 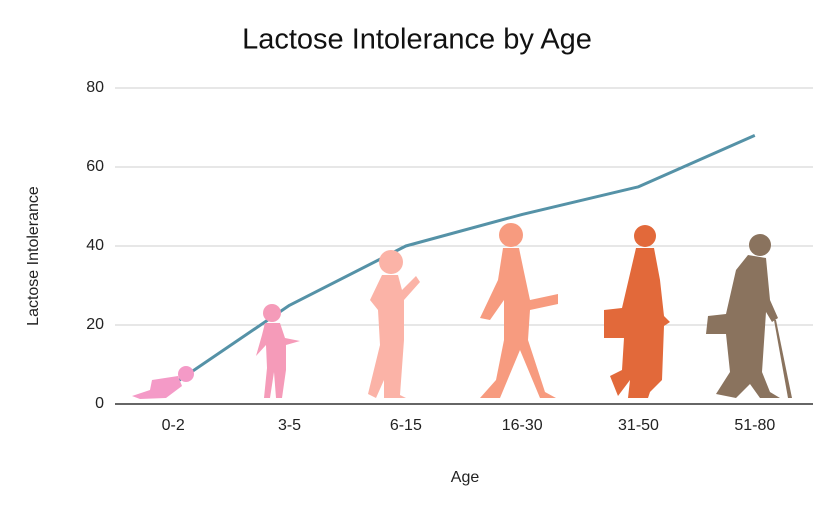 What do you see at coordinates (749, 316) in the screenshot?
I see `elder-silhouette` at bounding box center [749, 316].